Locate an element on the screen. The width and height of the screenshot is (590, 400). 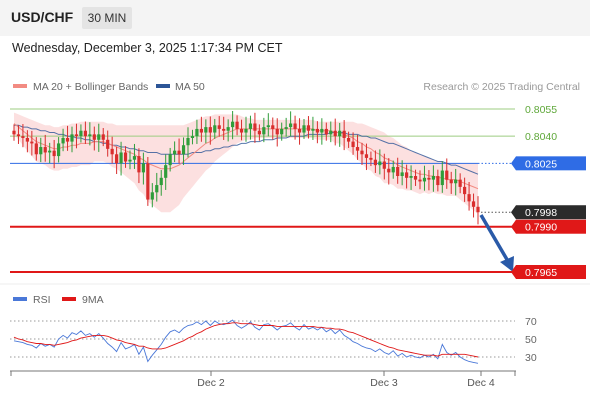
rsi-level-label: 70 is located at coordinates (531, 322).